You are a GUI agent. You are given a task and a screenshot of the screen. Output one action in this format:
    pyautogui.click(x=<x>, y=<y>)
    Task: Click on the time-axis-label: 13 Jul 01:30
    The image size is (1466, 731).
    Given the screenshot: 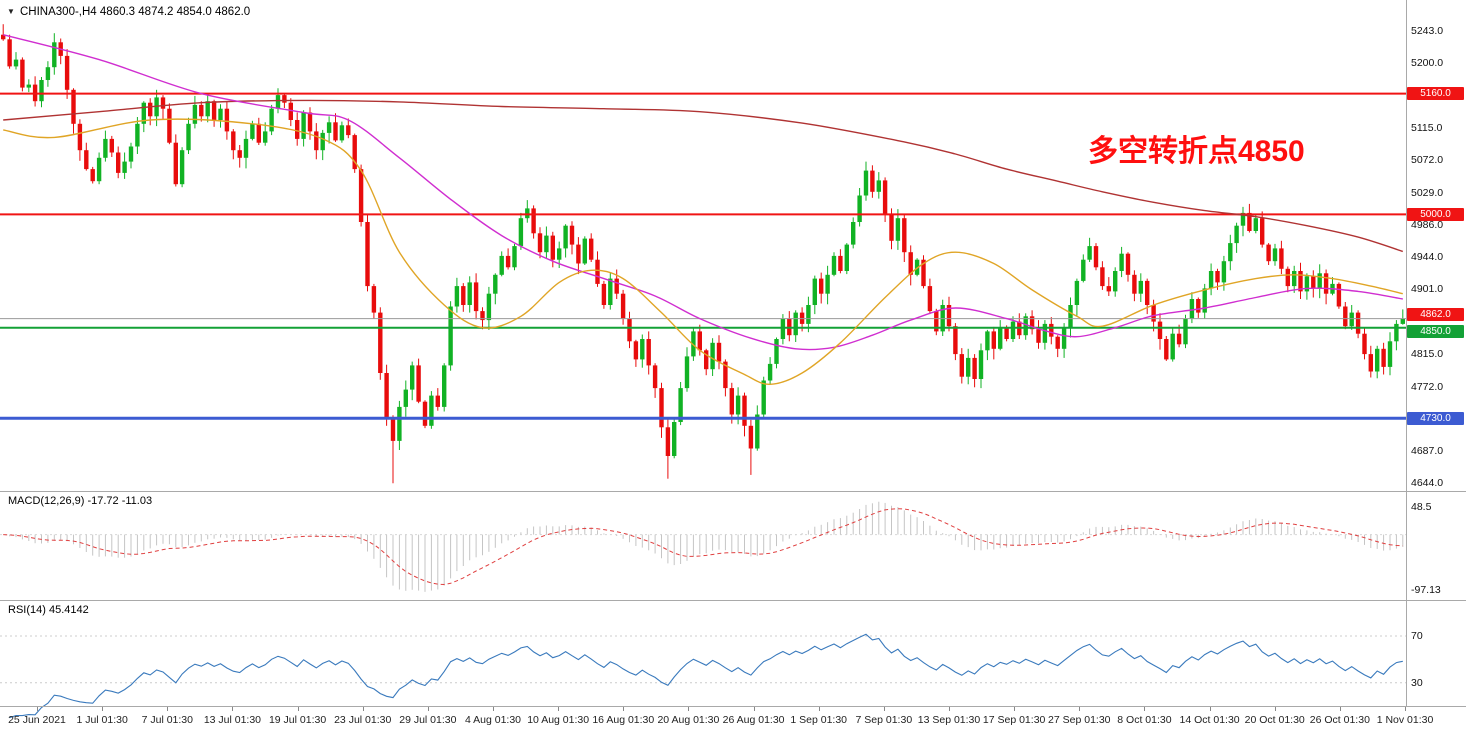 What is the action you would take?
    pyautogui.click(x=232, y=720)
    